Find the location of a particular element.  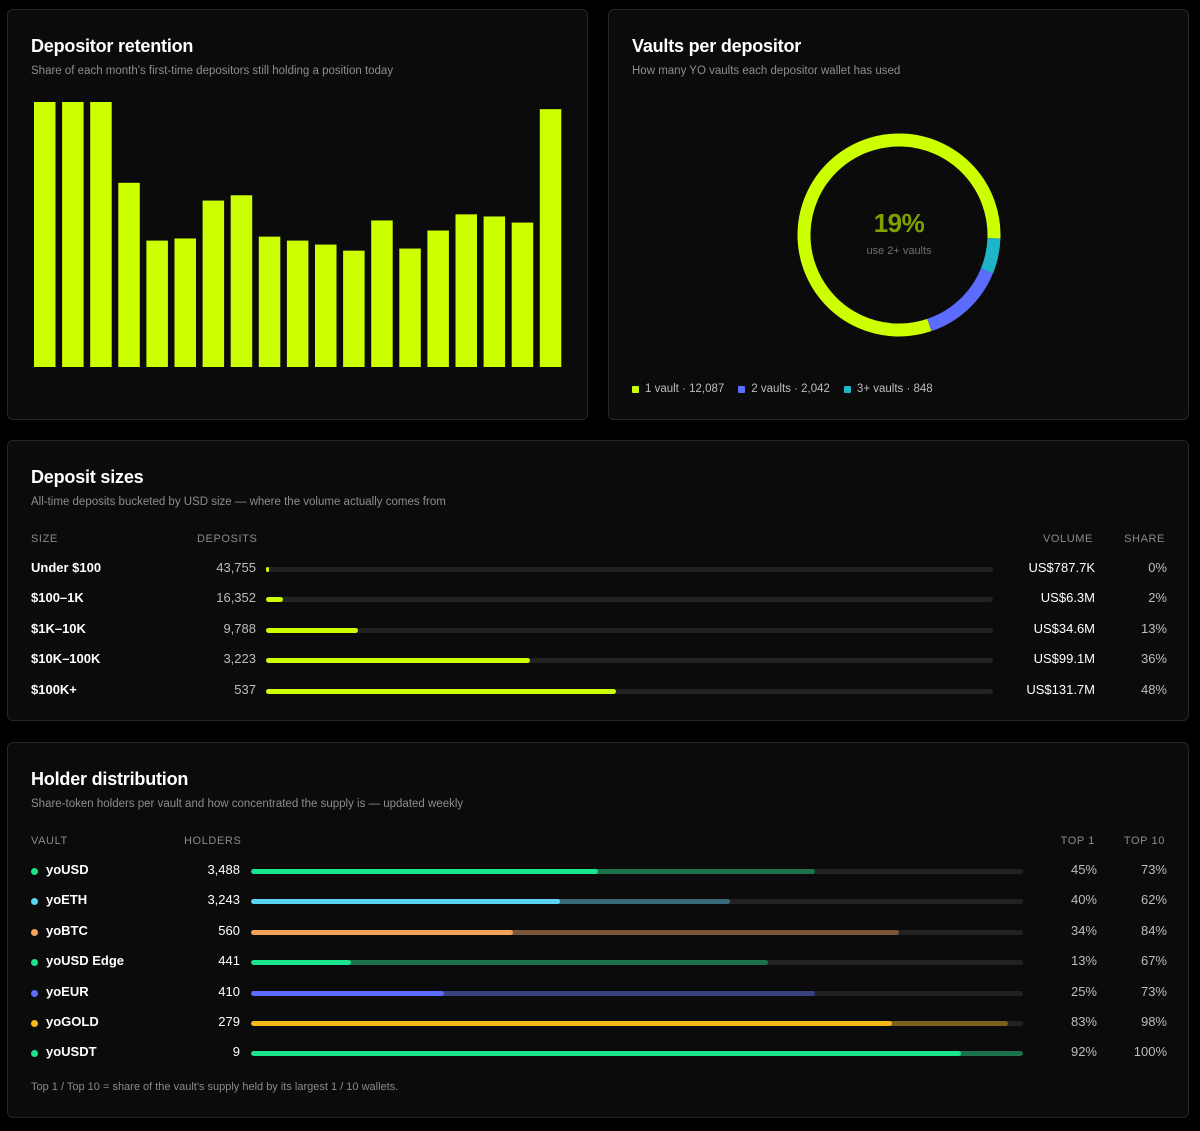

legend-item-1-vault: 1 vault · 12,087 is located at coordinates (678, 389).